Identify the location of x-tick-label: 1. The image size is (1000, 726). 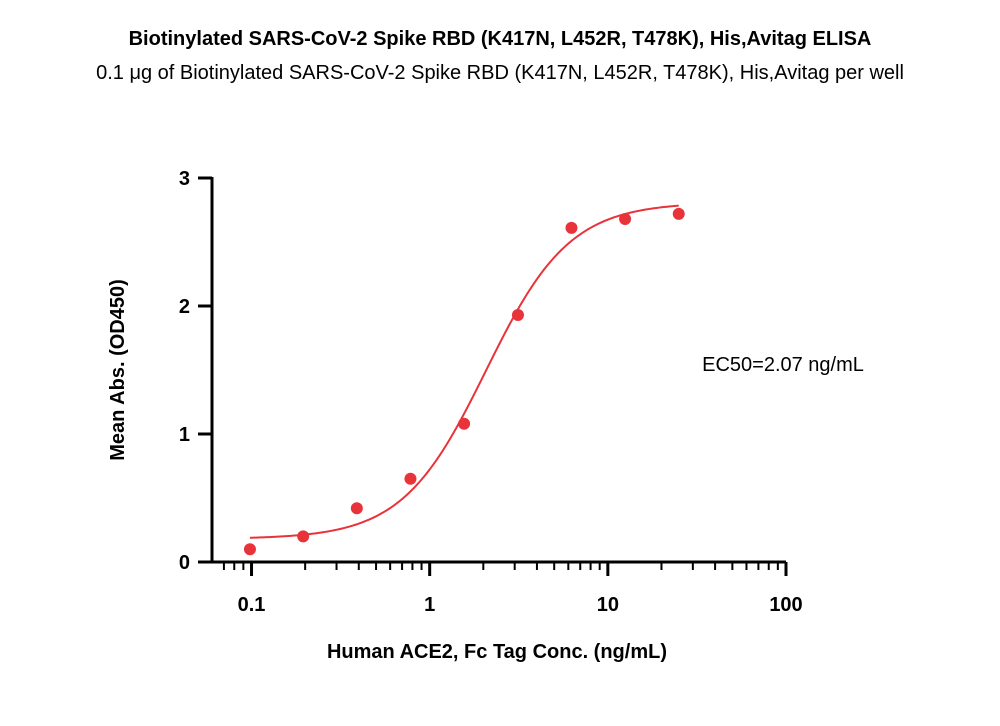
(429, 605).